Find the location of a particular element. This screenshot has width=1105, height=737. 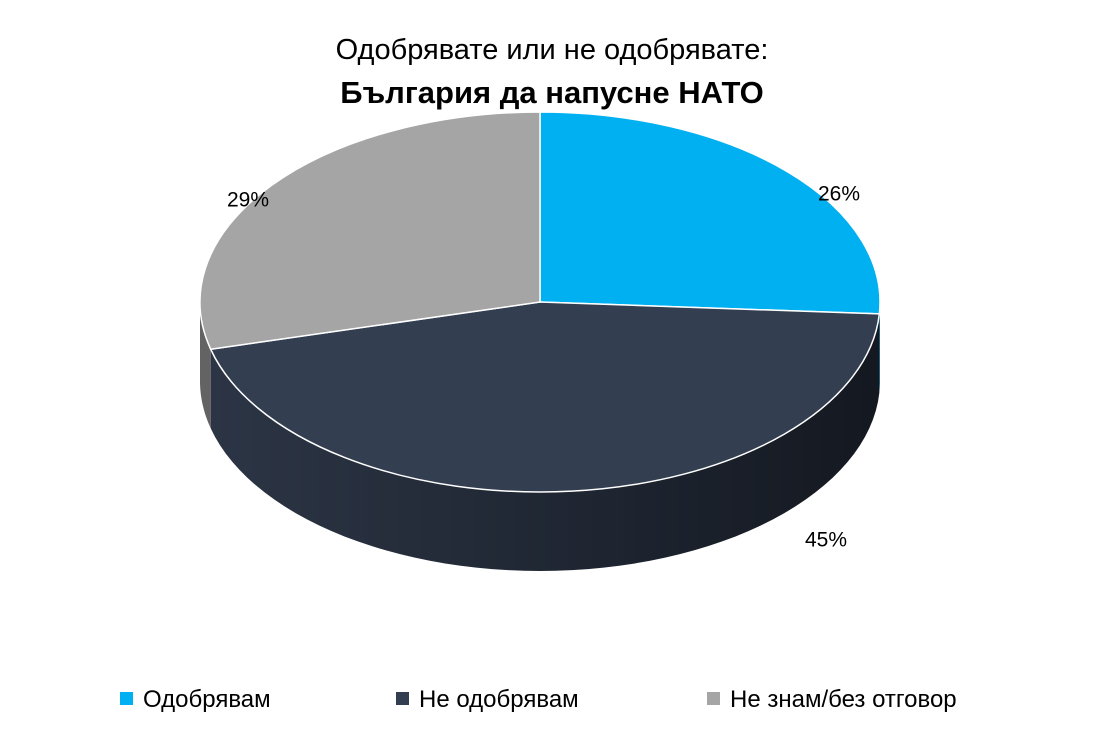

legend-label-1: Не одобрявам is located at coordinates (499, 699).